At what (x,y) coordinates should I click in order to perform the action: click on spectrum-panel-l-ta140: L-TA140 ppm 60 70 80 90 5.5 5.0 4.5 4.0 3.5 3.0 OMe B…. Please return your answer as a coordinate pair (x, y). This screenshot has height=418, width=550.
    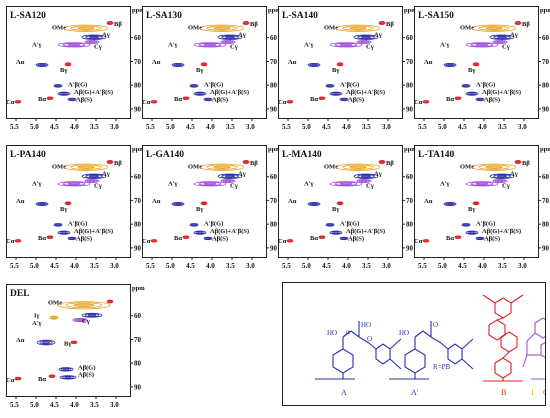
    Looking at the image, I should click on (482, 212).